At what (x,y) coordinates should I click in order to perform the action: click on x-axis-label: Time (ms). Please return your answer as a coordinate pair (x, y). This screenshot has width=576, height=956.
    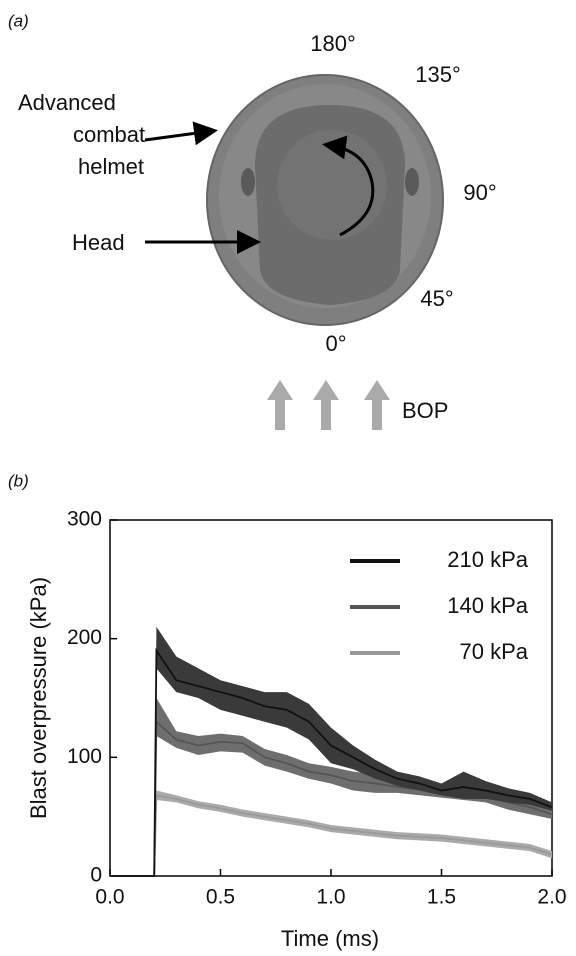
    Looking at the image, I should click on (330, 938).